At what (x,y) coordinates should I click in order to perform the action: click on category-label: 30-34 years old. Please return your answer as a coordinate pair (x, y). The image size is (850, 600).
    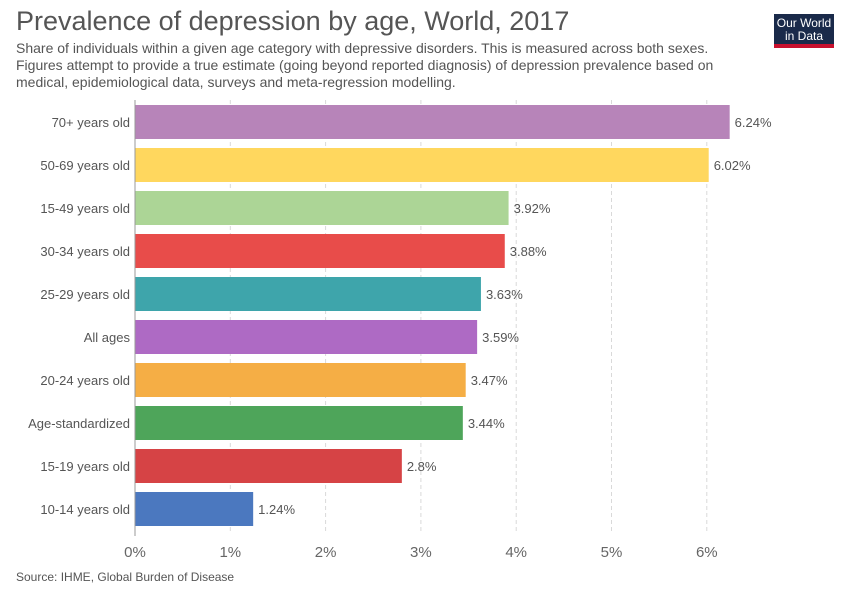
    Looking at the image, I should click on (85, 251).